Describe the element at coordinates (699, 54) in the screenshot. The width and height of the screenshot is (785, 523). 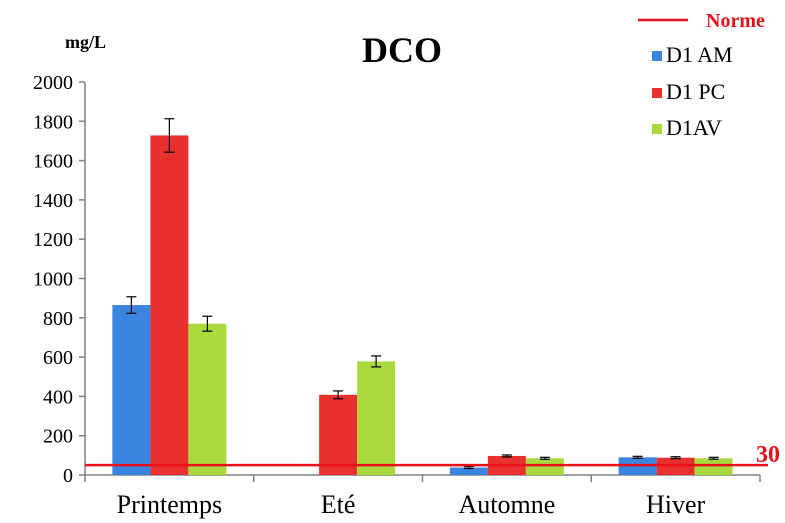
I see `legend-label-d1-am: D1 AM` at that location.